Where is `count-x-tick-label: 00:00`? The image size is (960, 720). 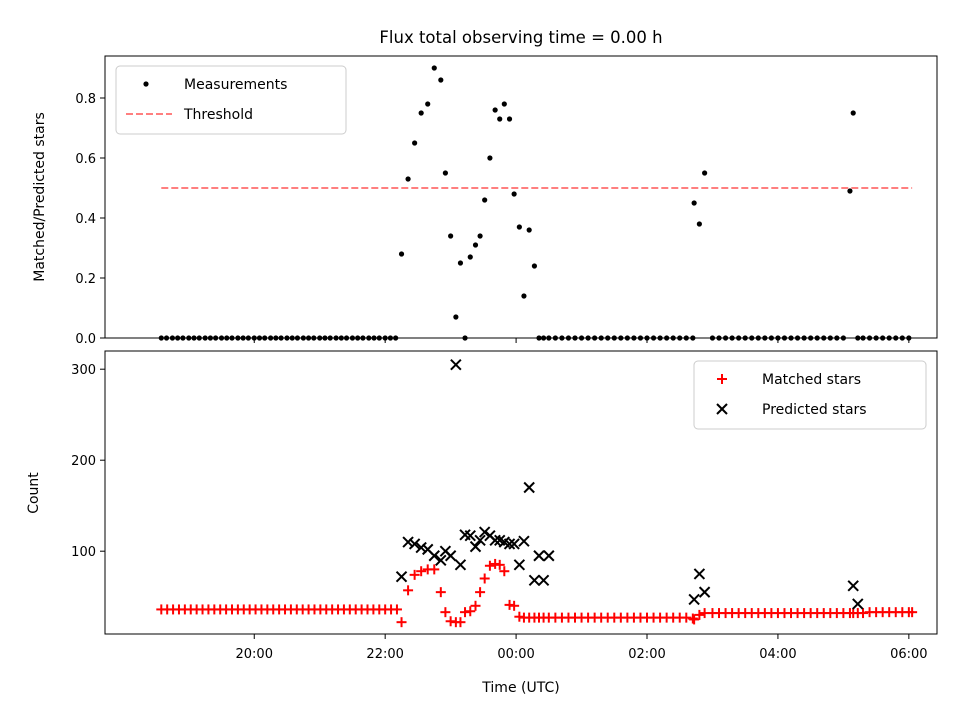 count-x-tick-label: 00:00 is located at coordinates (515, 654).